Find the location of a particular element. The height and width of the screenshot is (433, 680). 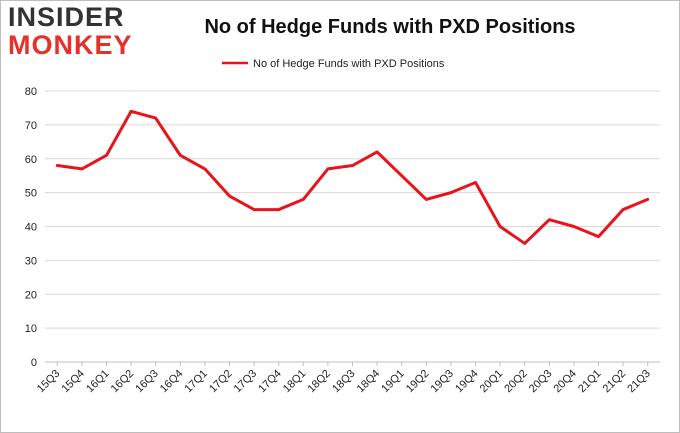

data-point-18Q4 is located at coordinates (377, 152).